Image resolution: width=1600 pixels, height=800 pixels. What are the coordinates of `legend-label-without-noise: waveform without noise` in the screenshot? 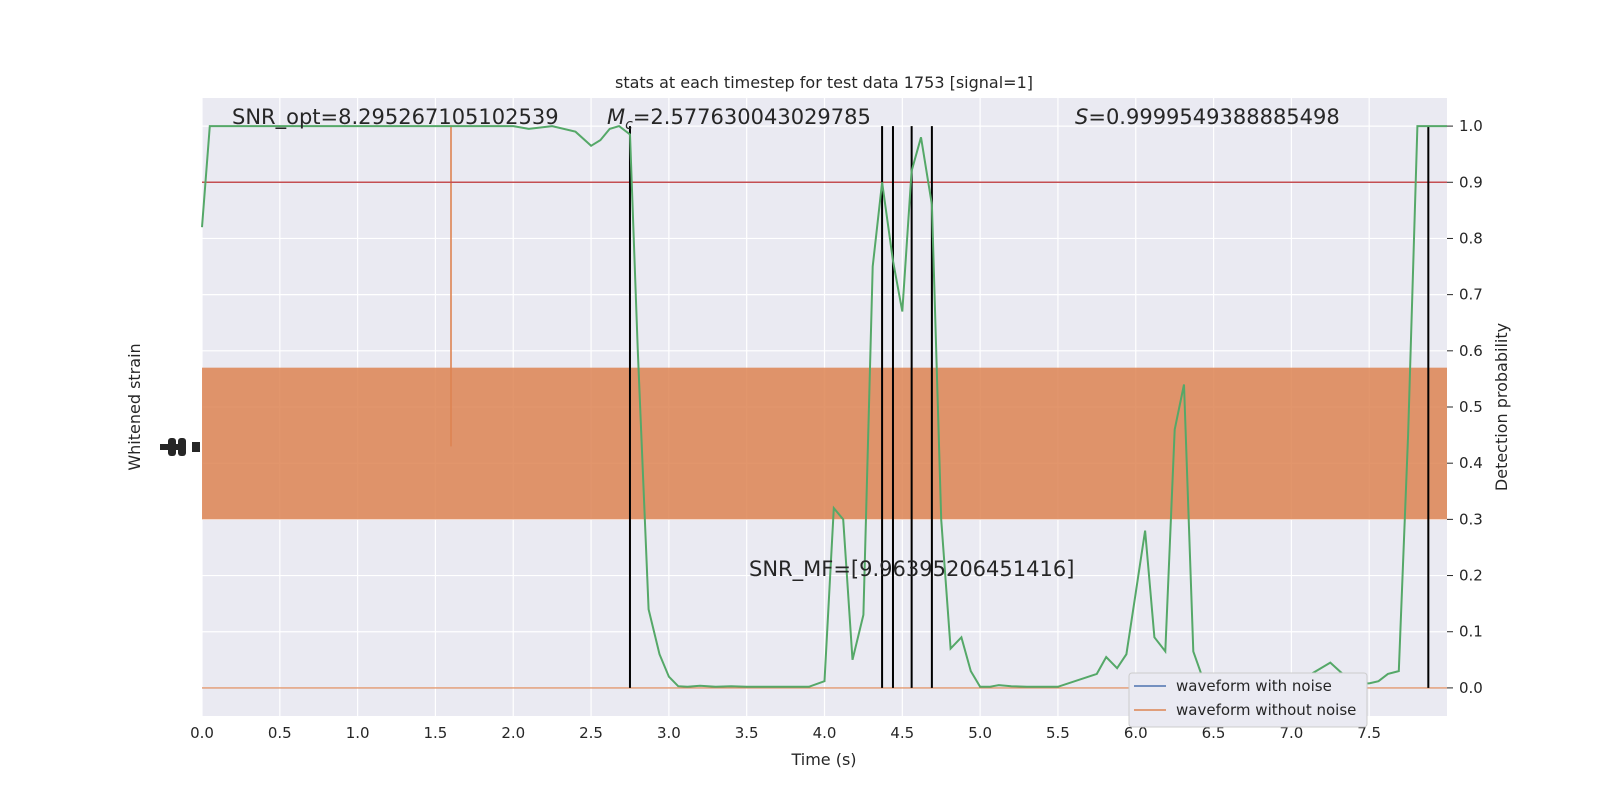 It's located at (1266, 710).